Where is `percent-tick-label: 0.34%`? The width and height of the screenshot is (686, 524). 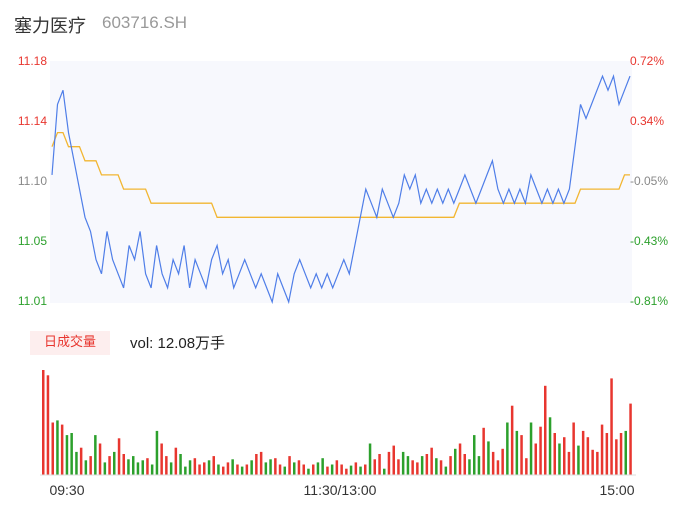
percent-tick-label: 0.34% is located at coordinates (647, 121).